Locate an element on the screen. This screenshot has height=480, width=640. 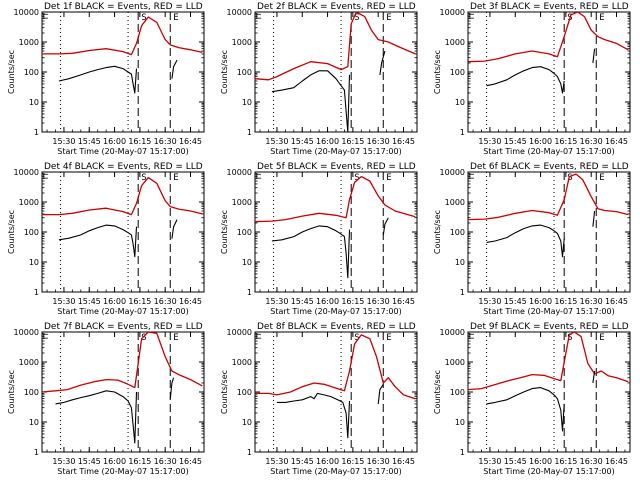
panel-title: Det 2f BLACK = Events, RED = LLD is located at coordinates (336, 7).